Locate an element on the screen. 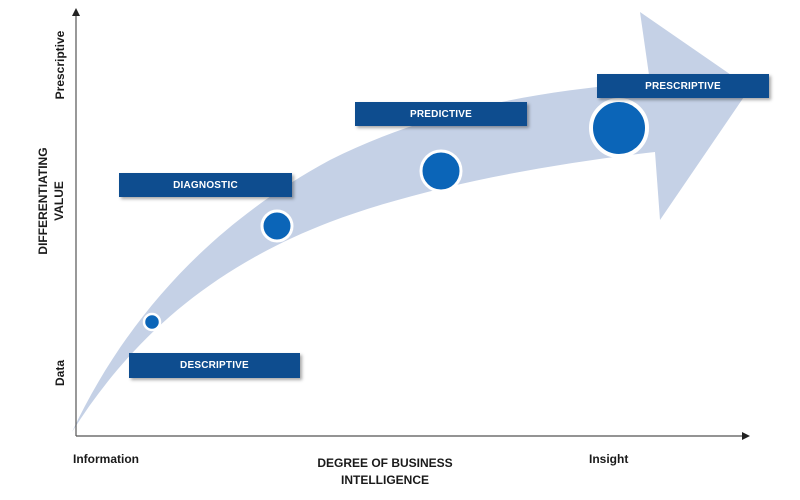 The height and width of the screenshot is (500, 800). stage-box-diagnostic: DIAGNOSTIC is located at coordinates (205, 185).